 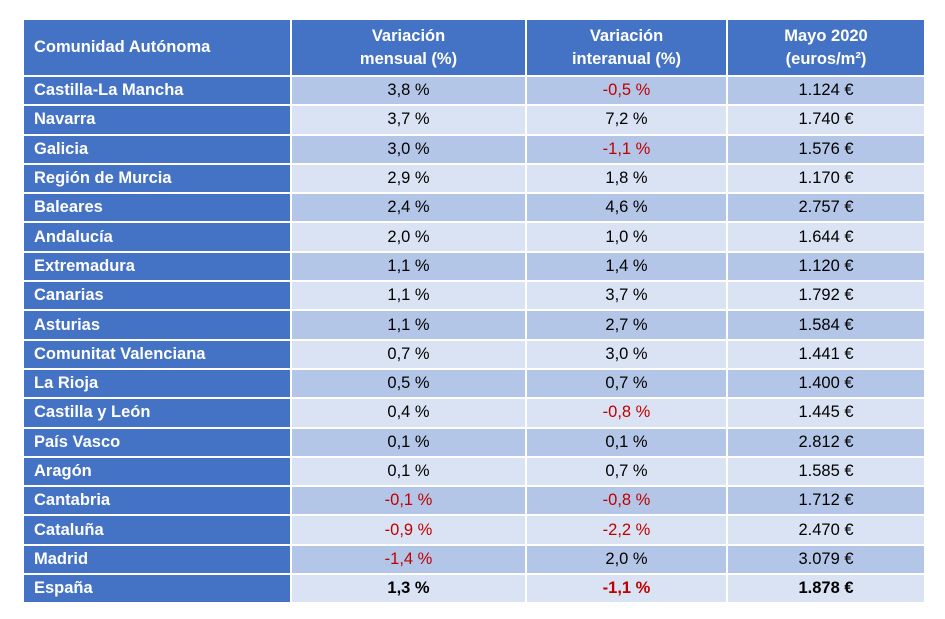 I want to click on table-row: Aragón 0,1 % 0,7 % 1.585 €, so click(x=474, y=471).